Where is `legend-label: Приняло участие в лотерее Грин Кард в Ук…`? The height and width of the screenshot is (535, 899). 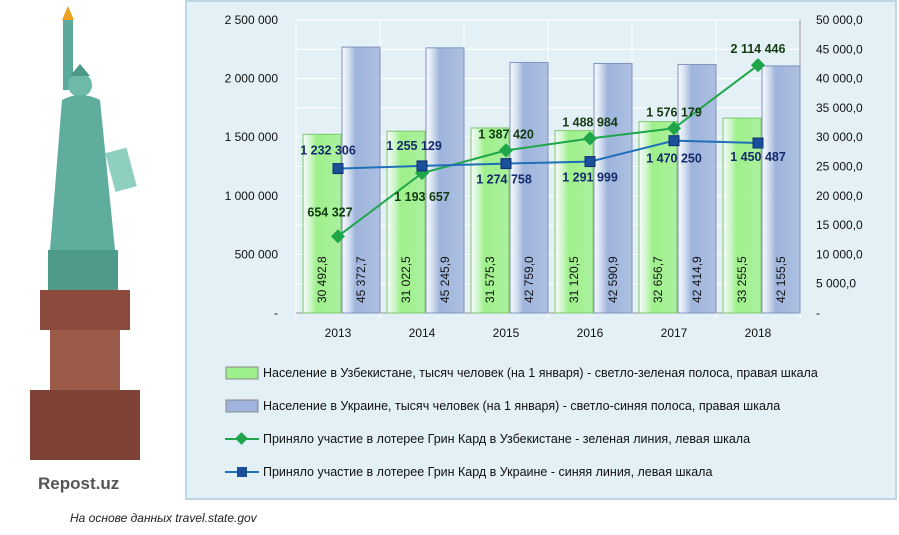
legend-label: Приняло участие в лотерее Грин Кард в Ук… is located at coordinates (488, 472).